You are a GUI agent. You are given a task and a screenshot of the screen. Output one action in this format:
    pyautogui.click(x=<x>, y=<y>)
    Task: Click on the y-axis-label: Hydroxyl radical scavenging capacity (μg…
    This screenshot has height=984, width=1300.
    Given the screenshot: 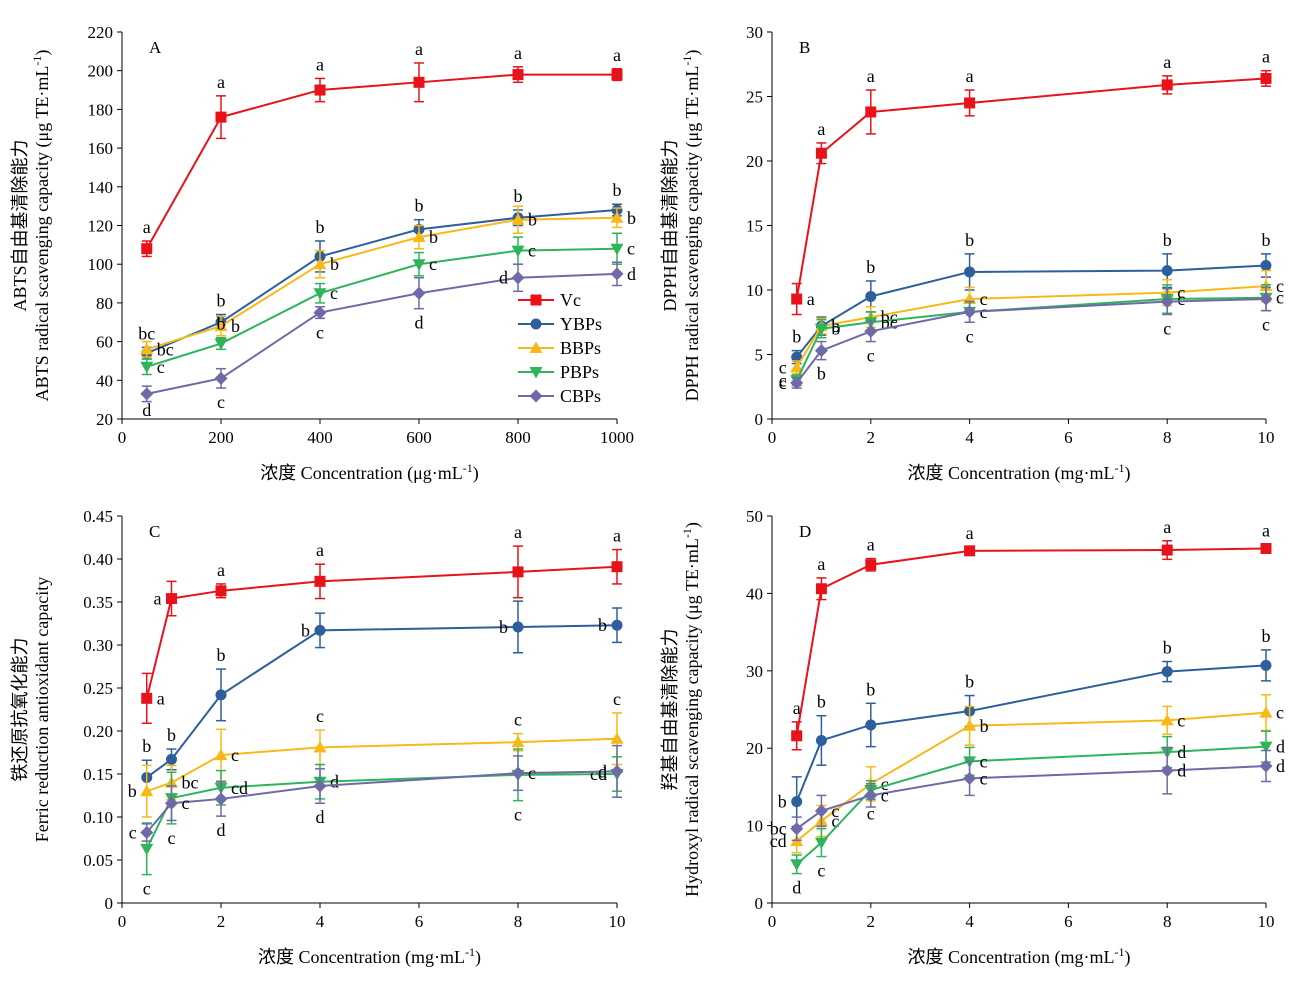 What is the action you would take?
    pyautogui.click(x=691, y=709)
    